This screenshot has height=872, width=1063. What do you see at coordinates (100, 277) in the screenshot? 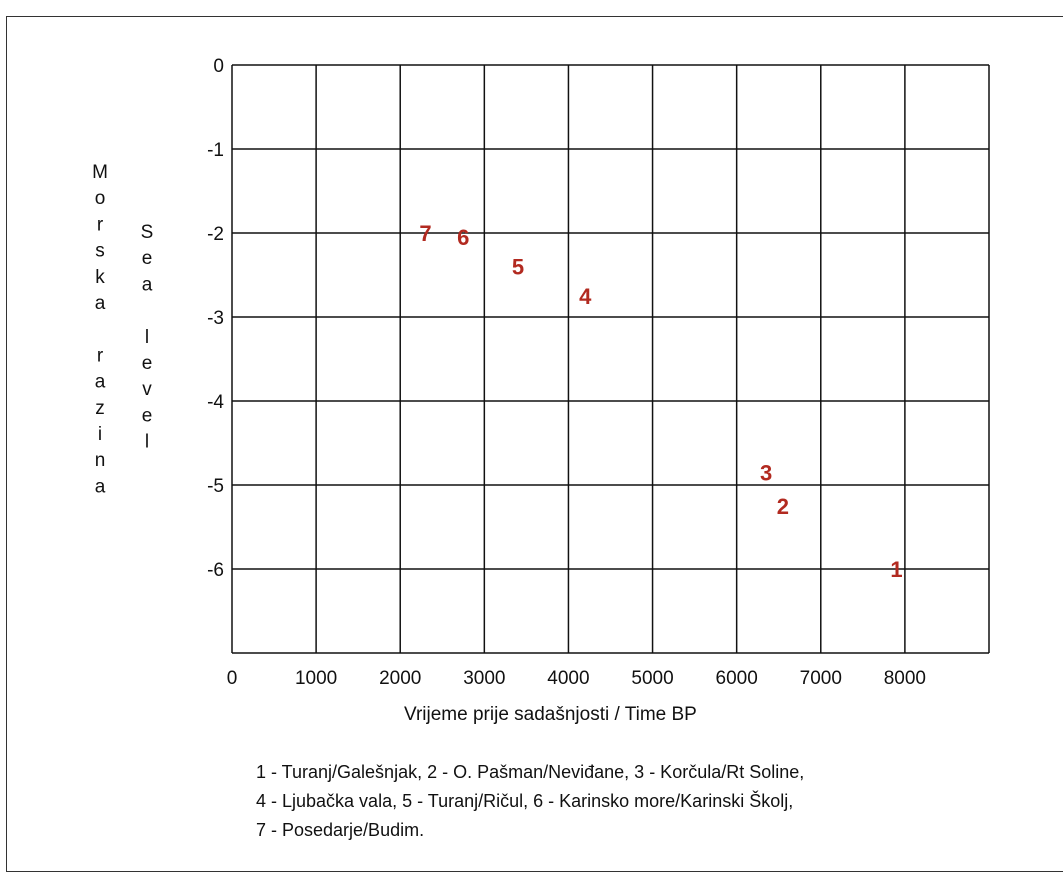
I see `y-axis-label-letter: k` at bounding box center [100, 277].